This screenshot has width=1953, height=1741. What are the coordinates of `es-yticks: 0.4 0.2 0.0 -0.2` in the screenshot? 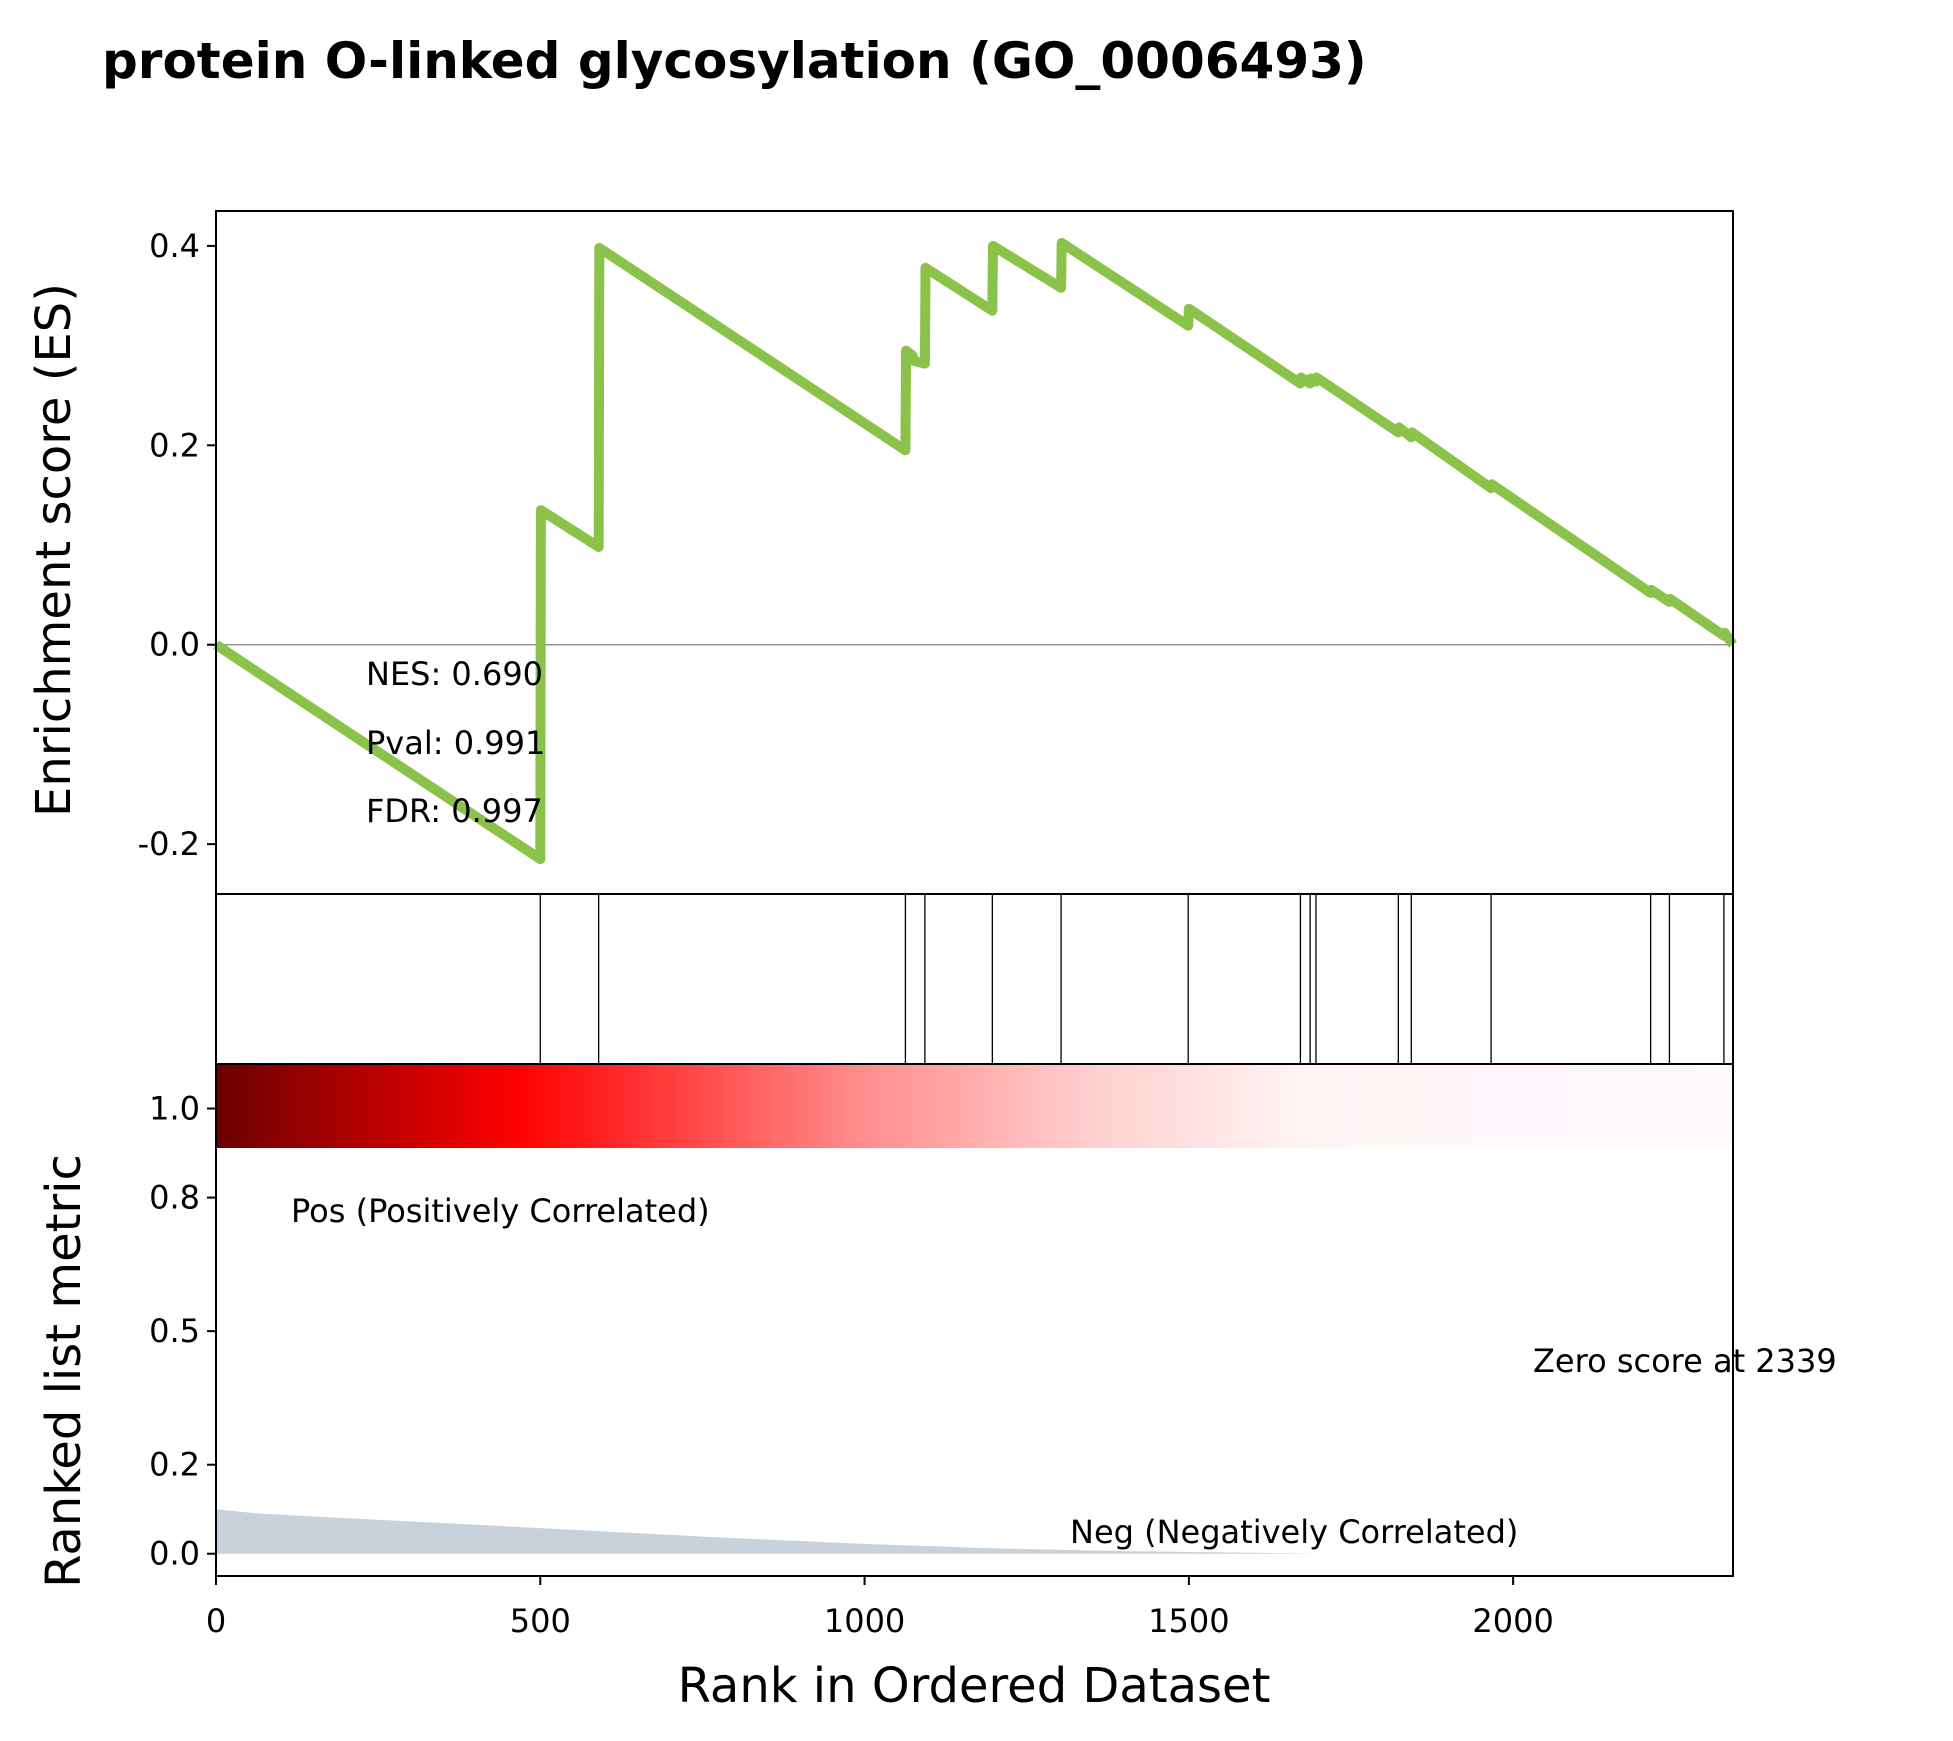 It's located at (177, 545).